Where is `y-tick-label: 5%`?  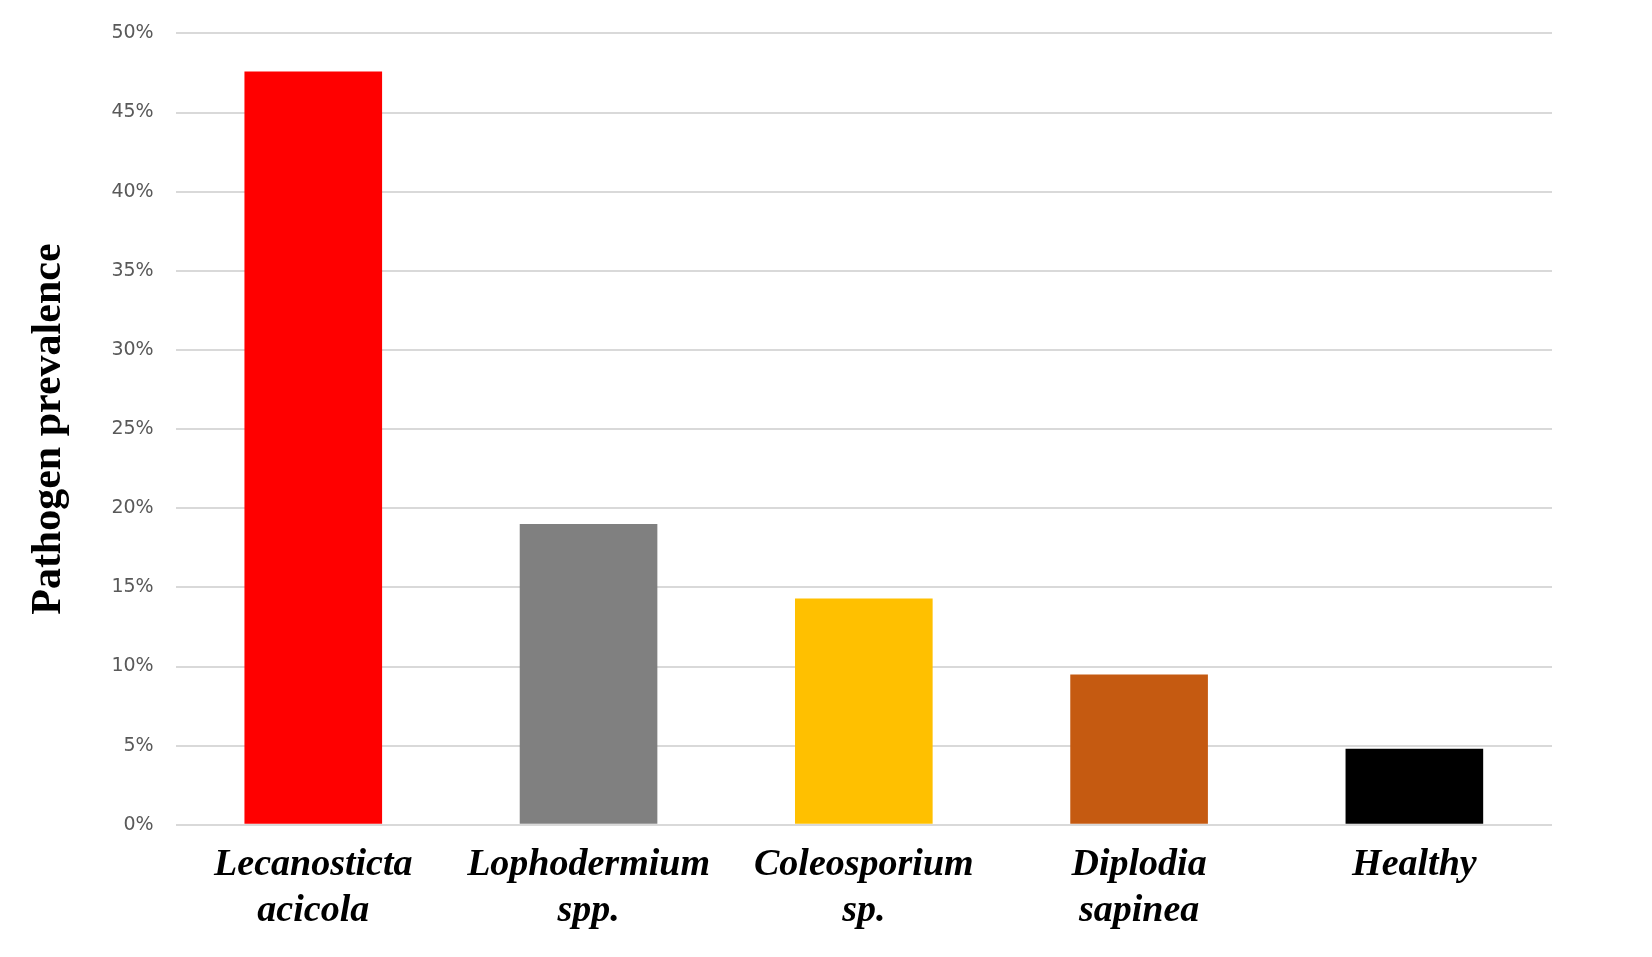 y-tick-label: 5% is located at coordinates (138, 743).